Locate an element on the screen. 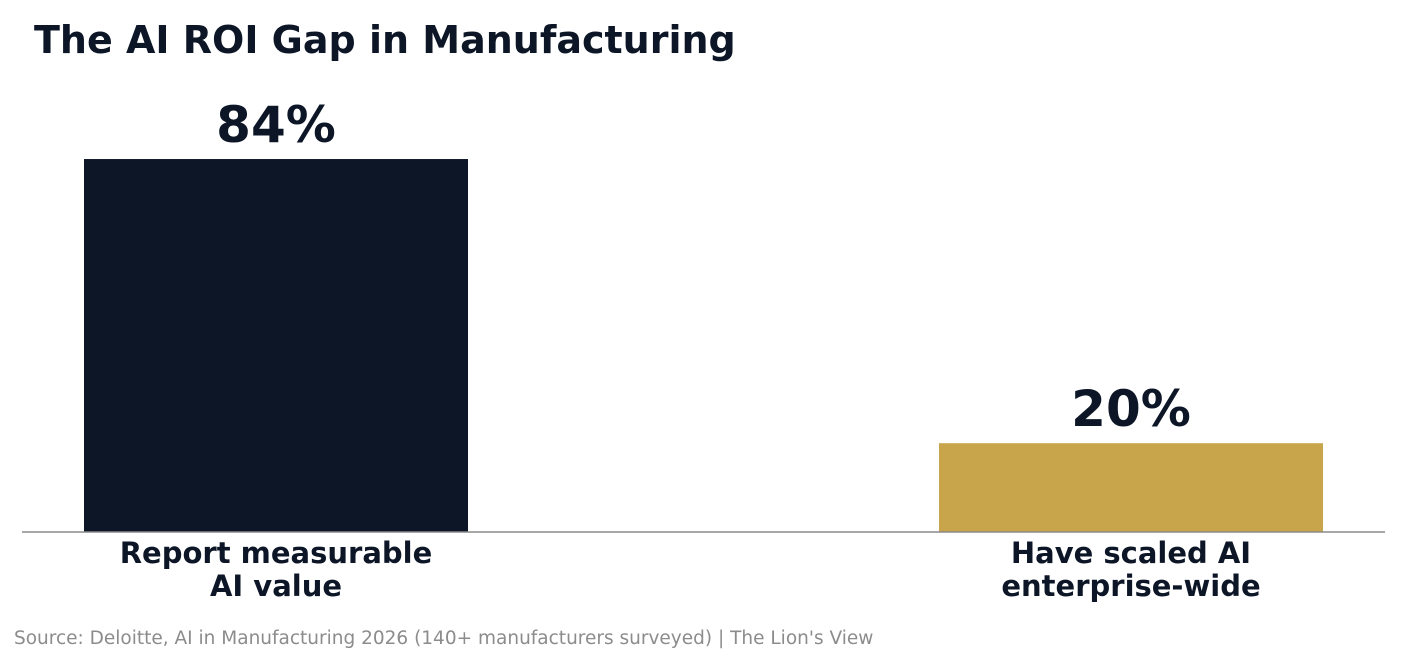  value-label-1: 84% is located at coordinates (276, 125).